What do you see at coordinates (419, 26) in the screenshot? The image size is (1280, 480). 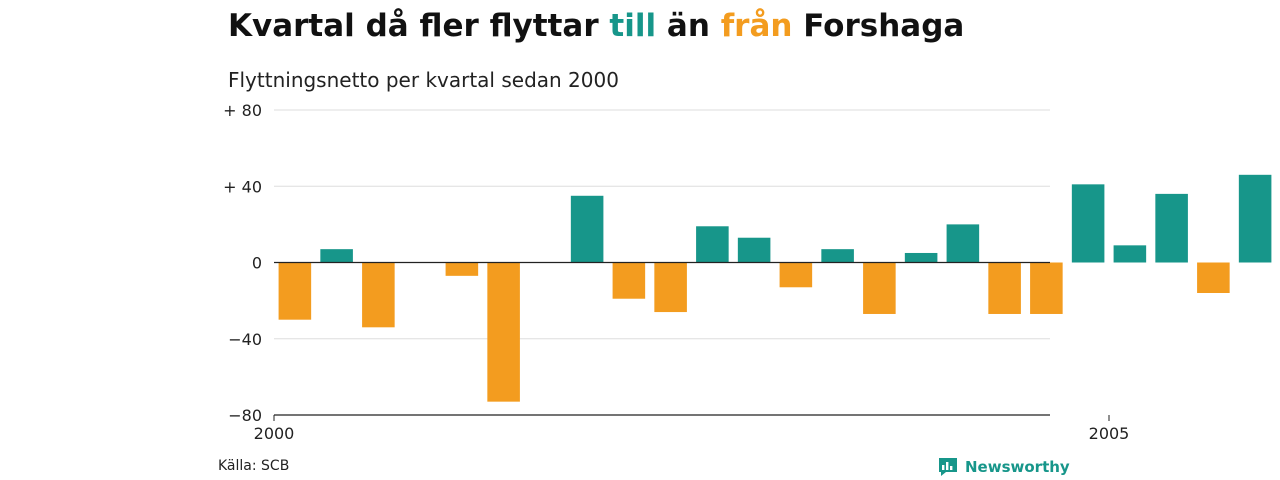 I see `title-part1: Kvartal då fler flyttar` at bounding box center [419, 26].